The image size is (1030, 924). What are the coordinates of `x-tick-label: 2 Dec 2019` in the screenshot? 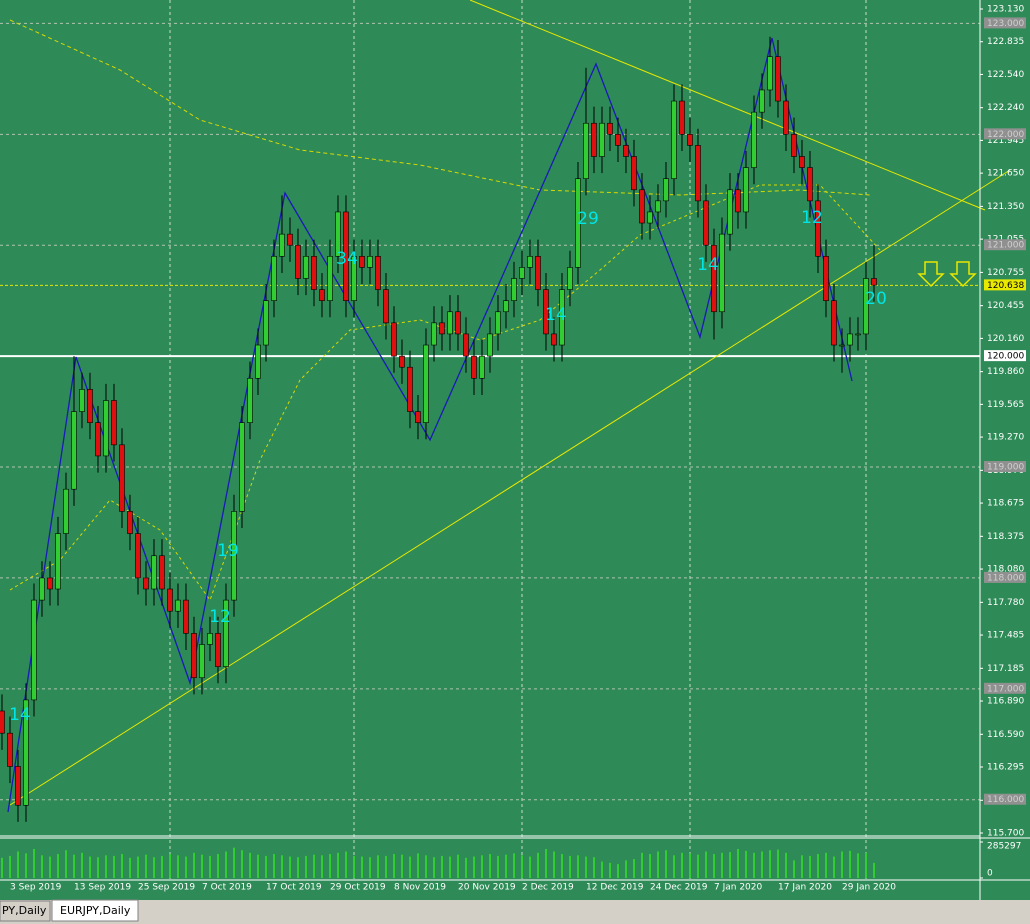 It's located at (548, 888).